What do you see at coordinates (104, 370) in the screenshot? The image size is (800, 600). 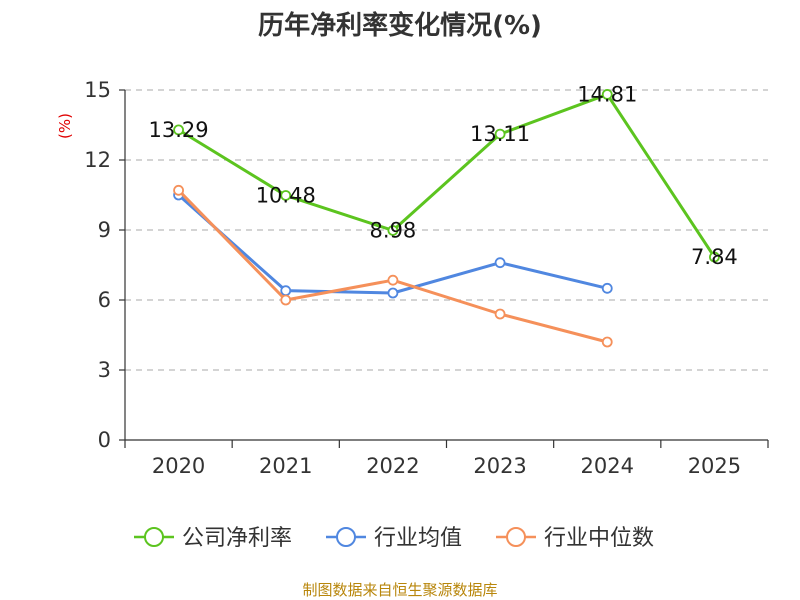 I see `y-tick-label-3: 3` at bounding box center [104, 370].